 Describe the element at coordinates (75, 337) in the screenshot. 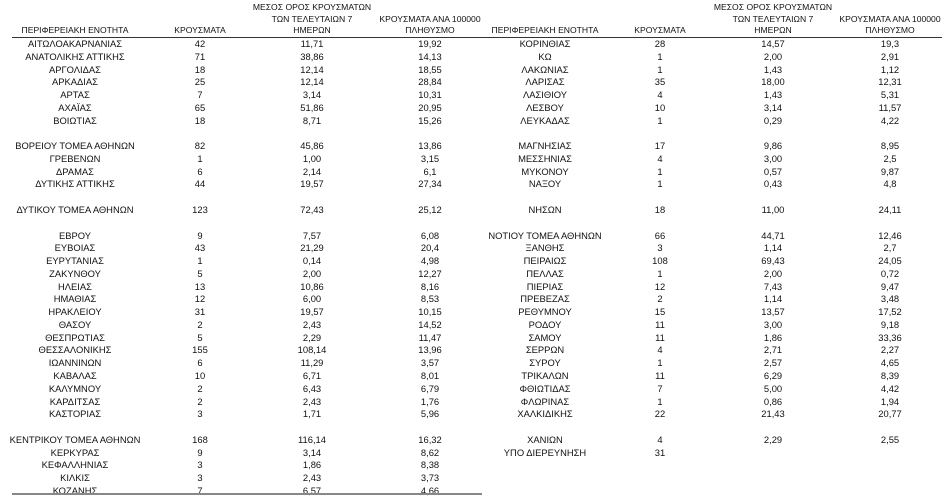

I see `region-name-cell: ΘΕΣΠΡΩΤΙΑΣ` at that location.